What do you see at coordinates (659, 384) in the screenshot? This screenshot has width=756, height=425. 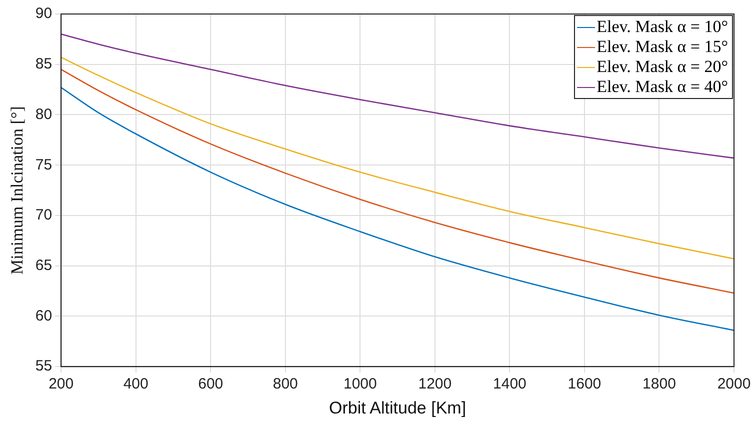 I see `x-tick-label: 1800` at bounding box center [659, 384].